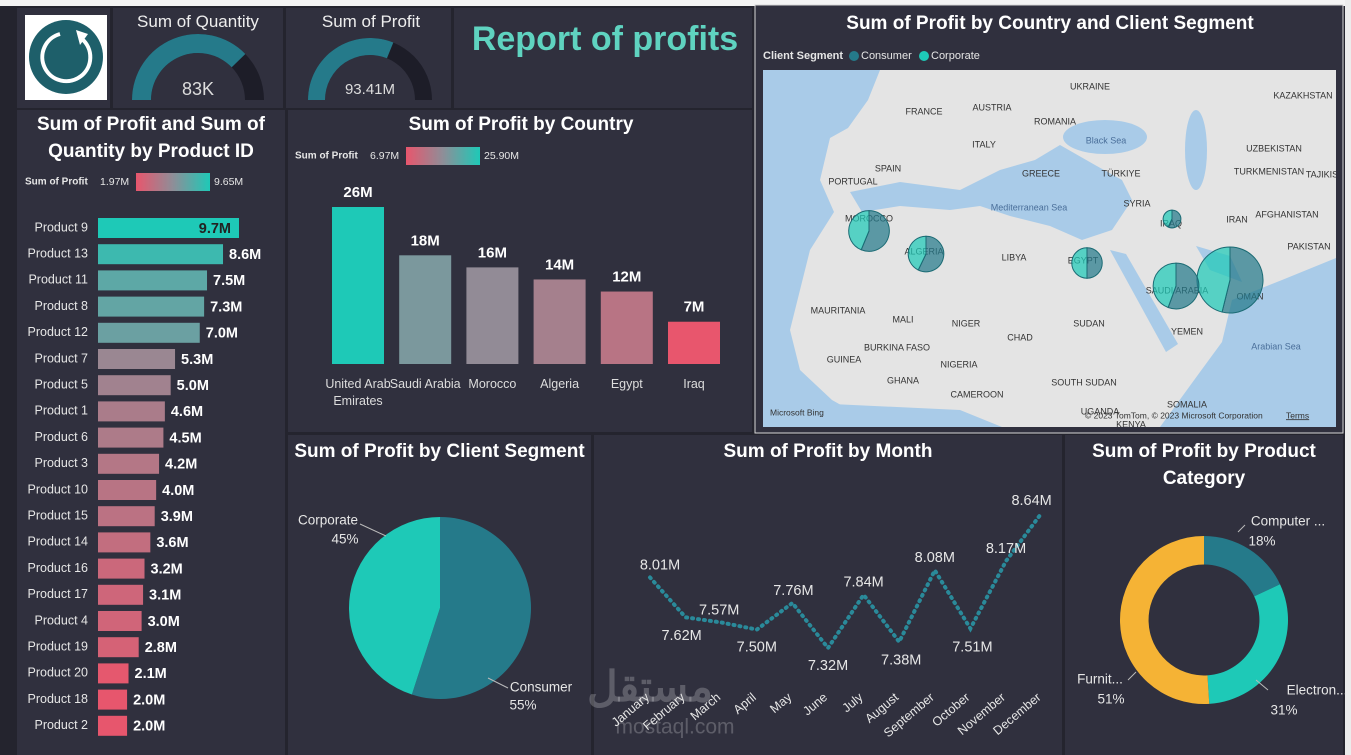 This screenshot has height=755, width=1351. I want to click on place-label: SOUTH SUDAN, so click(1084, 382).